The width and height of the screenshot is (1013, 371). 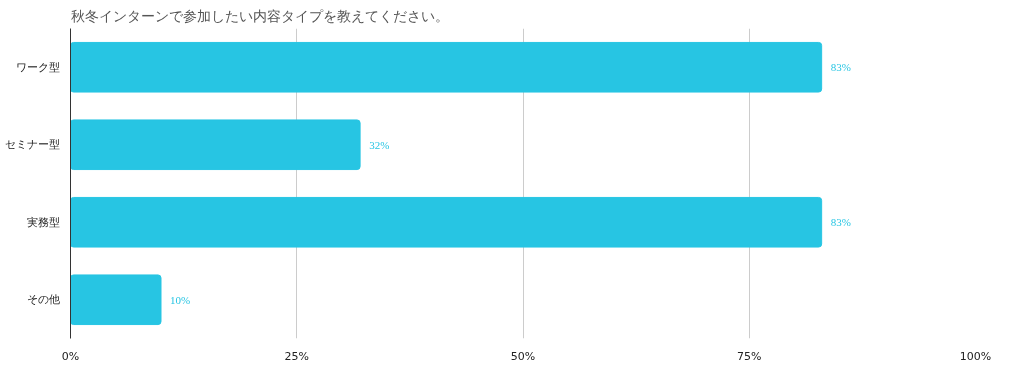 What do you see at coordinates (43, 222) in the screenshot?
I see `y-tick-label: 実務型` at bounding box center [43, 222].